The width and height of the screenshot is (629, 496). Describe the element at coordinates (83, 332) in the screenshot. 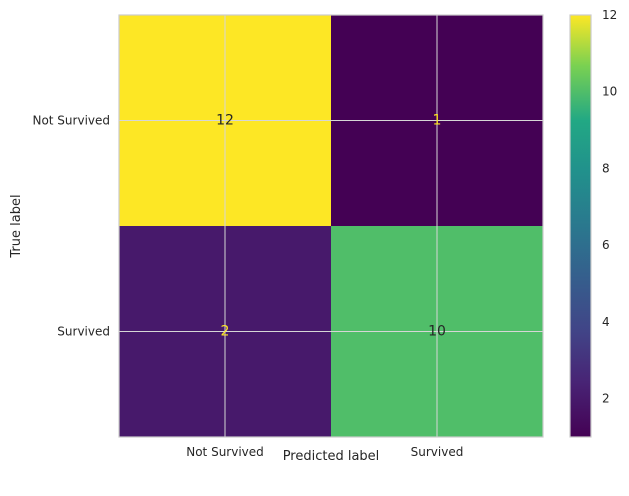

I see `y-tick-label: Survived` at that location.